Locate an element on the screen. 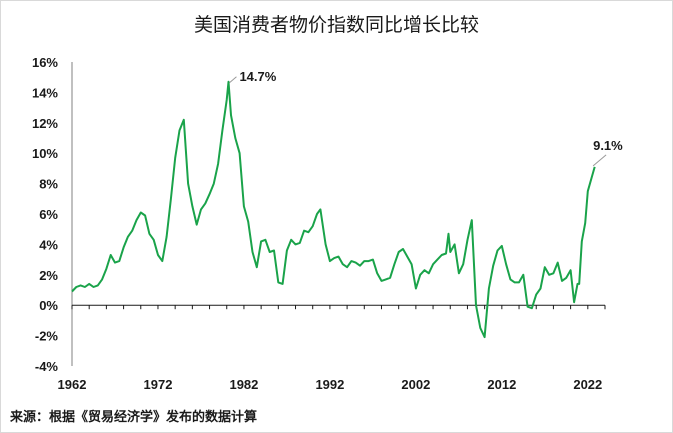 This screenshot has height=433, width=673. x-axis-ticks is located at coordinates (338, 307).